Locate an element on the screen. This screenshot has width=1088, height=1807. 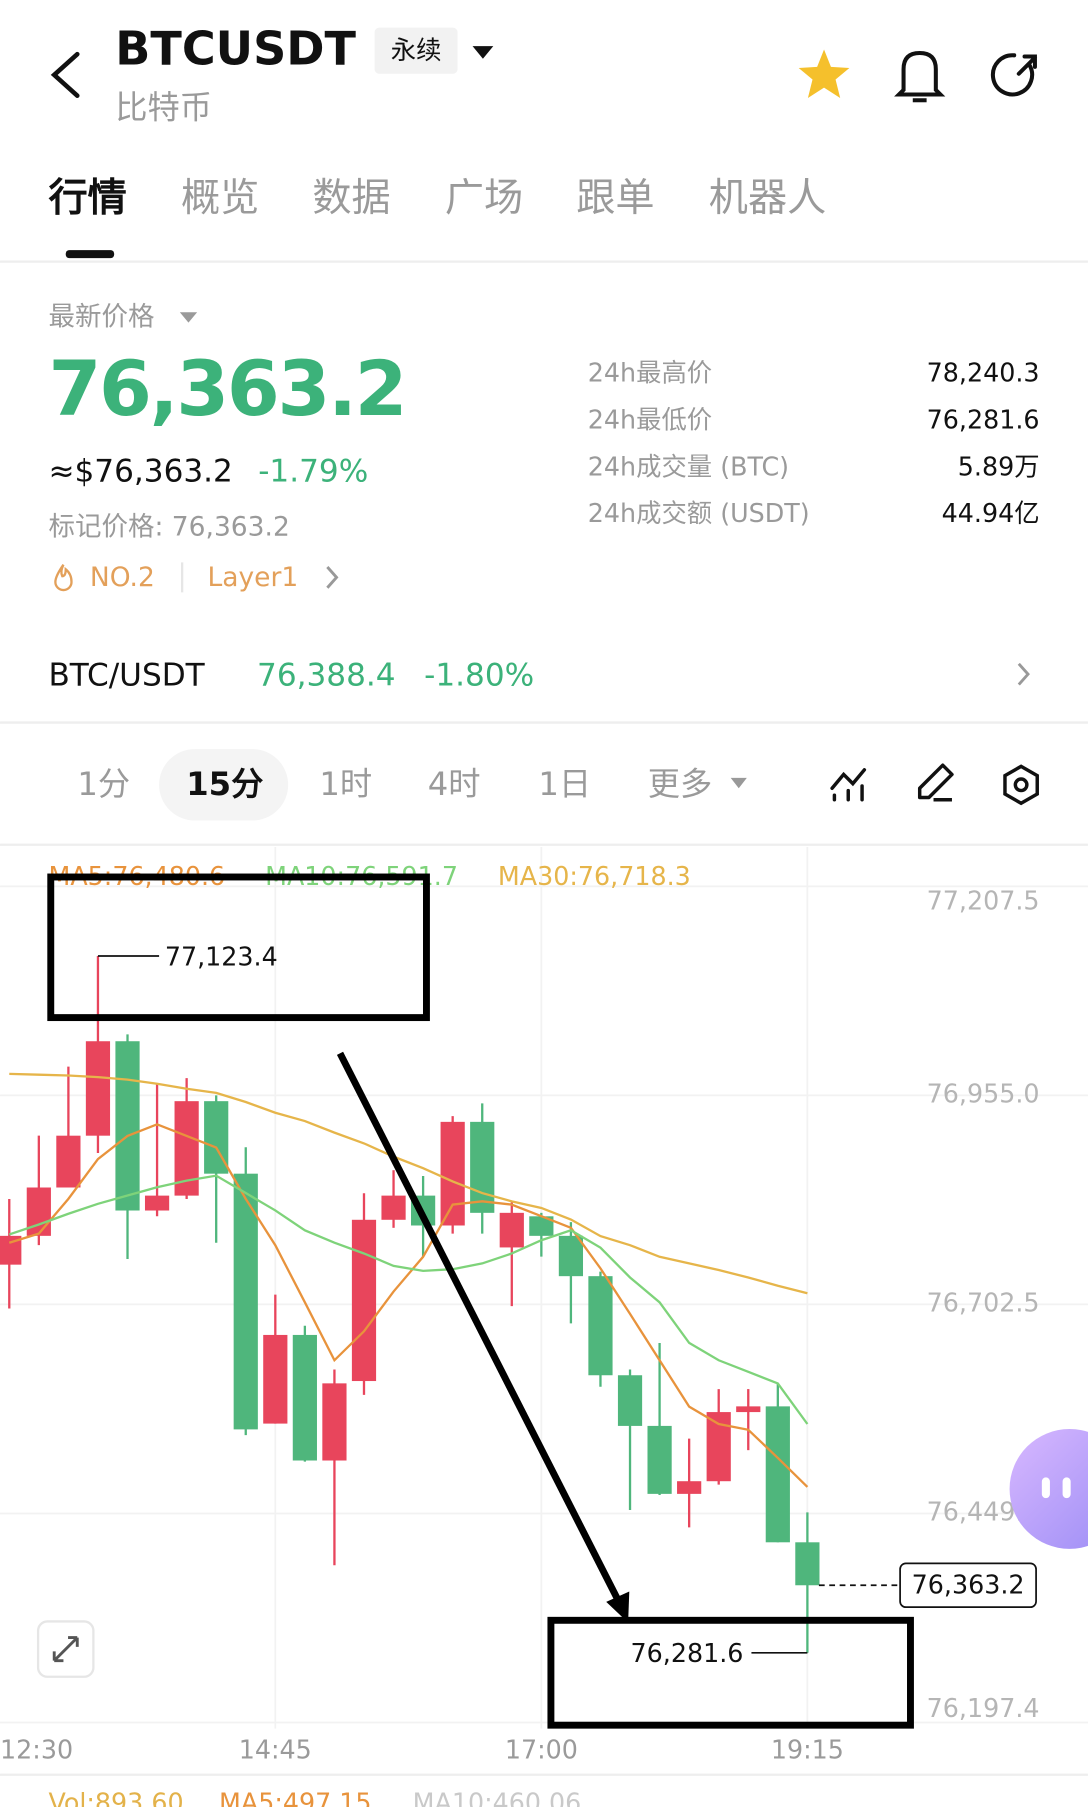
interval-active-bg is located at coordinates (224, 785).